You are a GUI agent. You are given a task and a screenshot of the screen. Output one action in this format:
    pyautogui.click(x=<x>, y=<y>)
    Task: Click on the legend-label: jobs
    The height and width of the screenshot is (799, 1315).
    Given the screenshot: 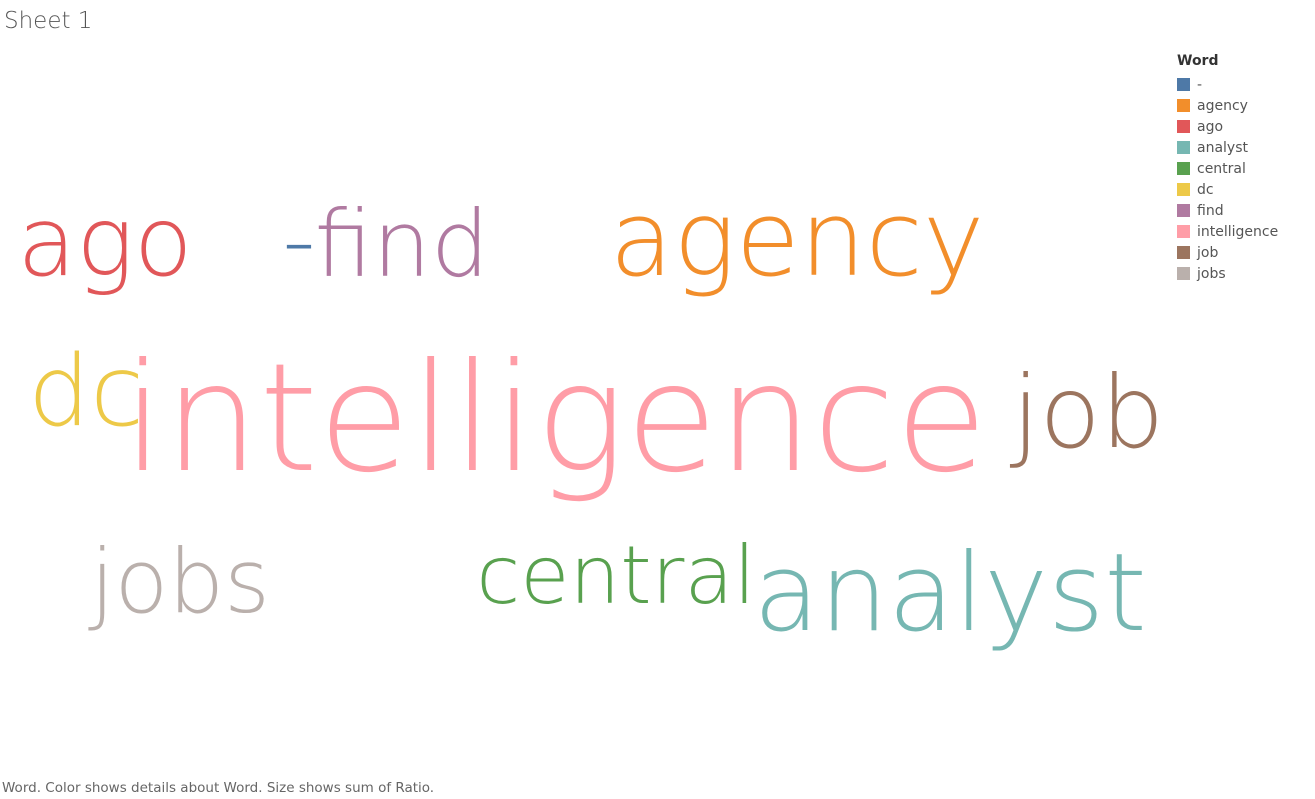 What is the action you would take?
    pyautogui.click(x=1211, y=273)
    